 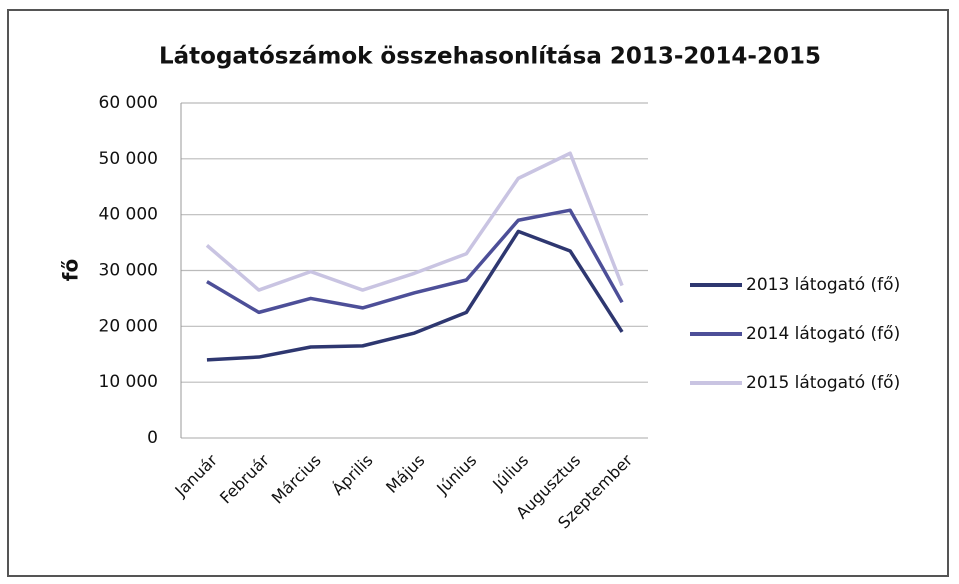 I want to click on y-tick-label: 20 000, so click(x=128, y=326).